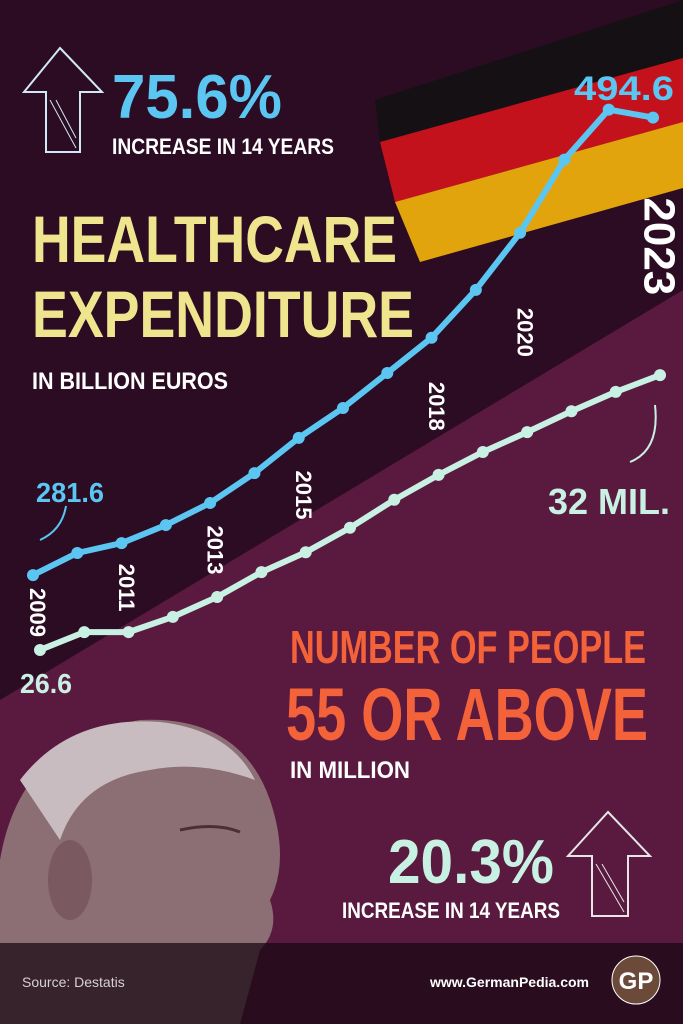 The width and height of the screenshot is (683, 1024). I want to click on flag, so click(529, 131).